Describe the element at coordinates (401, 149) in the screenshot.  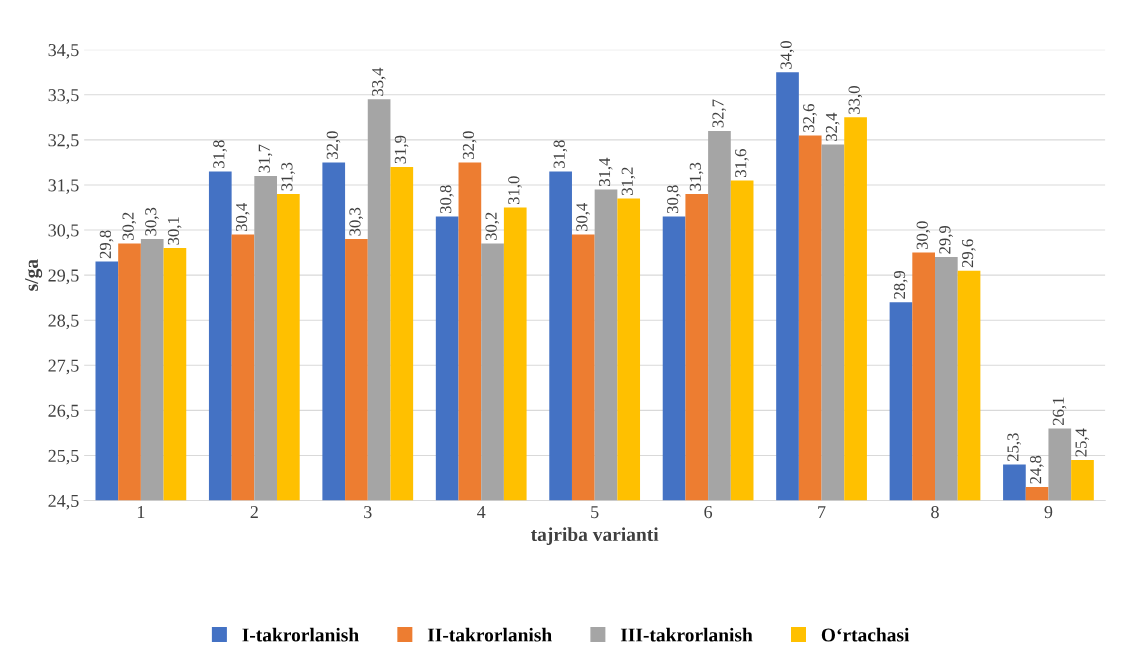
I see `data-label: 31,9` at that location.